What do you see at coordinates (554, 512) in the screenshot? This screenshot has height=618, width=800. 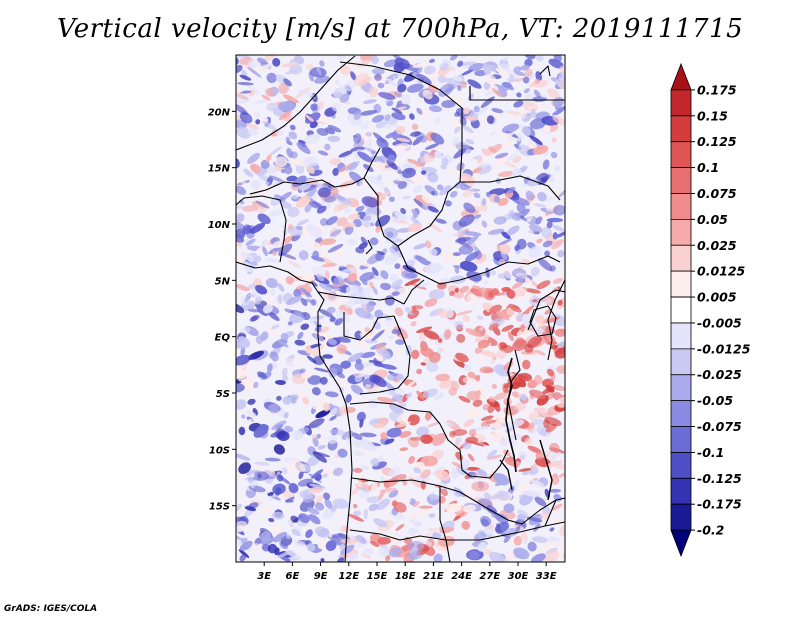 I see `border-mozambique` at bounding box center [554, 512].